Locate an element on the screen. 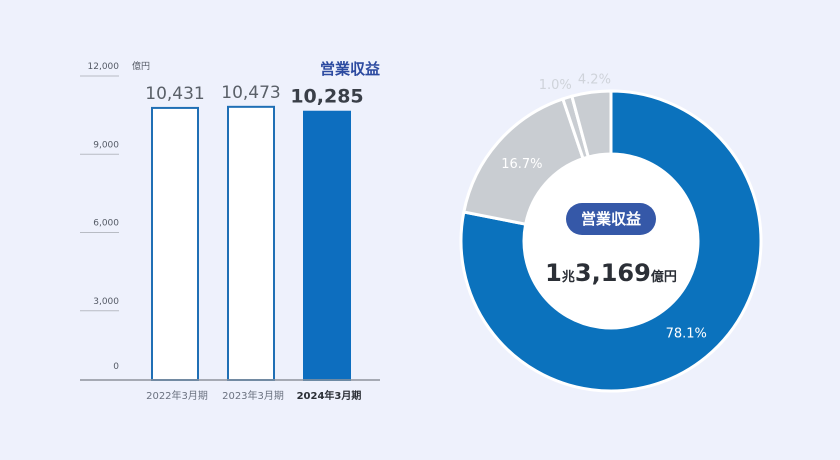  bar-value-label: 10,285 is located at coordinates (326, 97).